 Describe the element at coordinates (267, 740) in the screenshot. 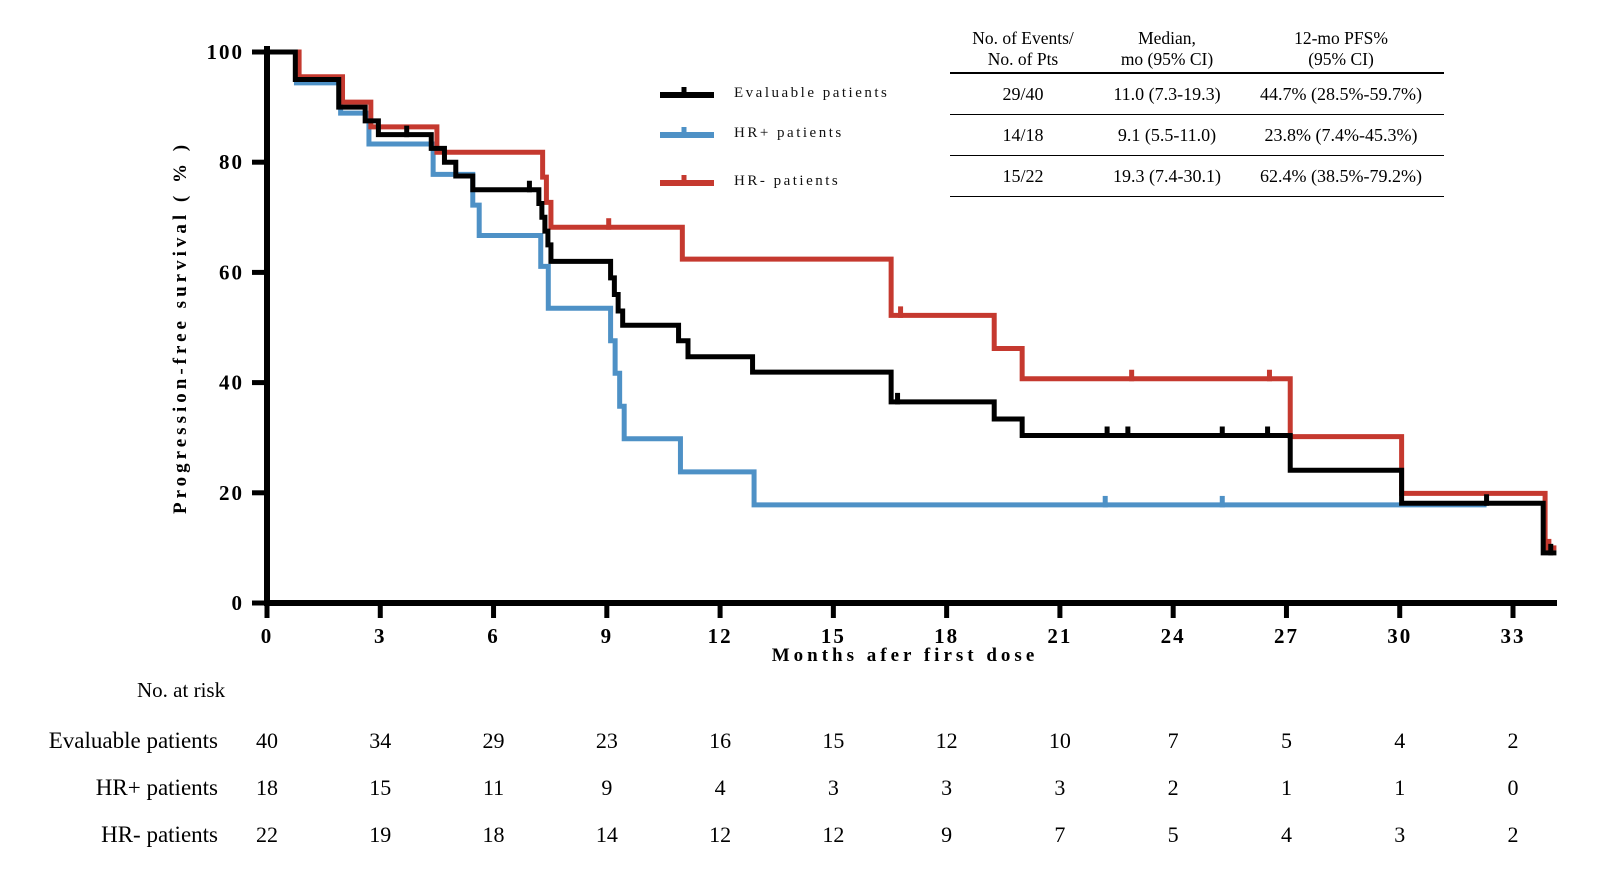

I see `at-risk-count: 40` at that location.